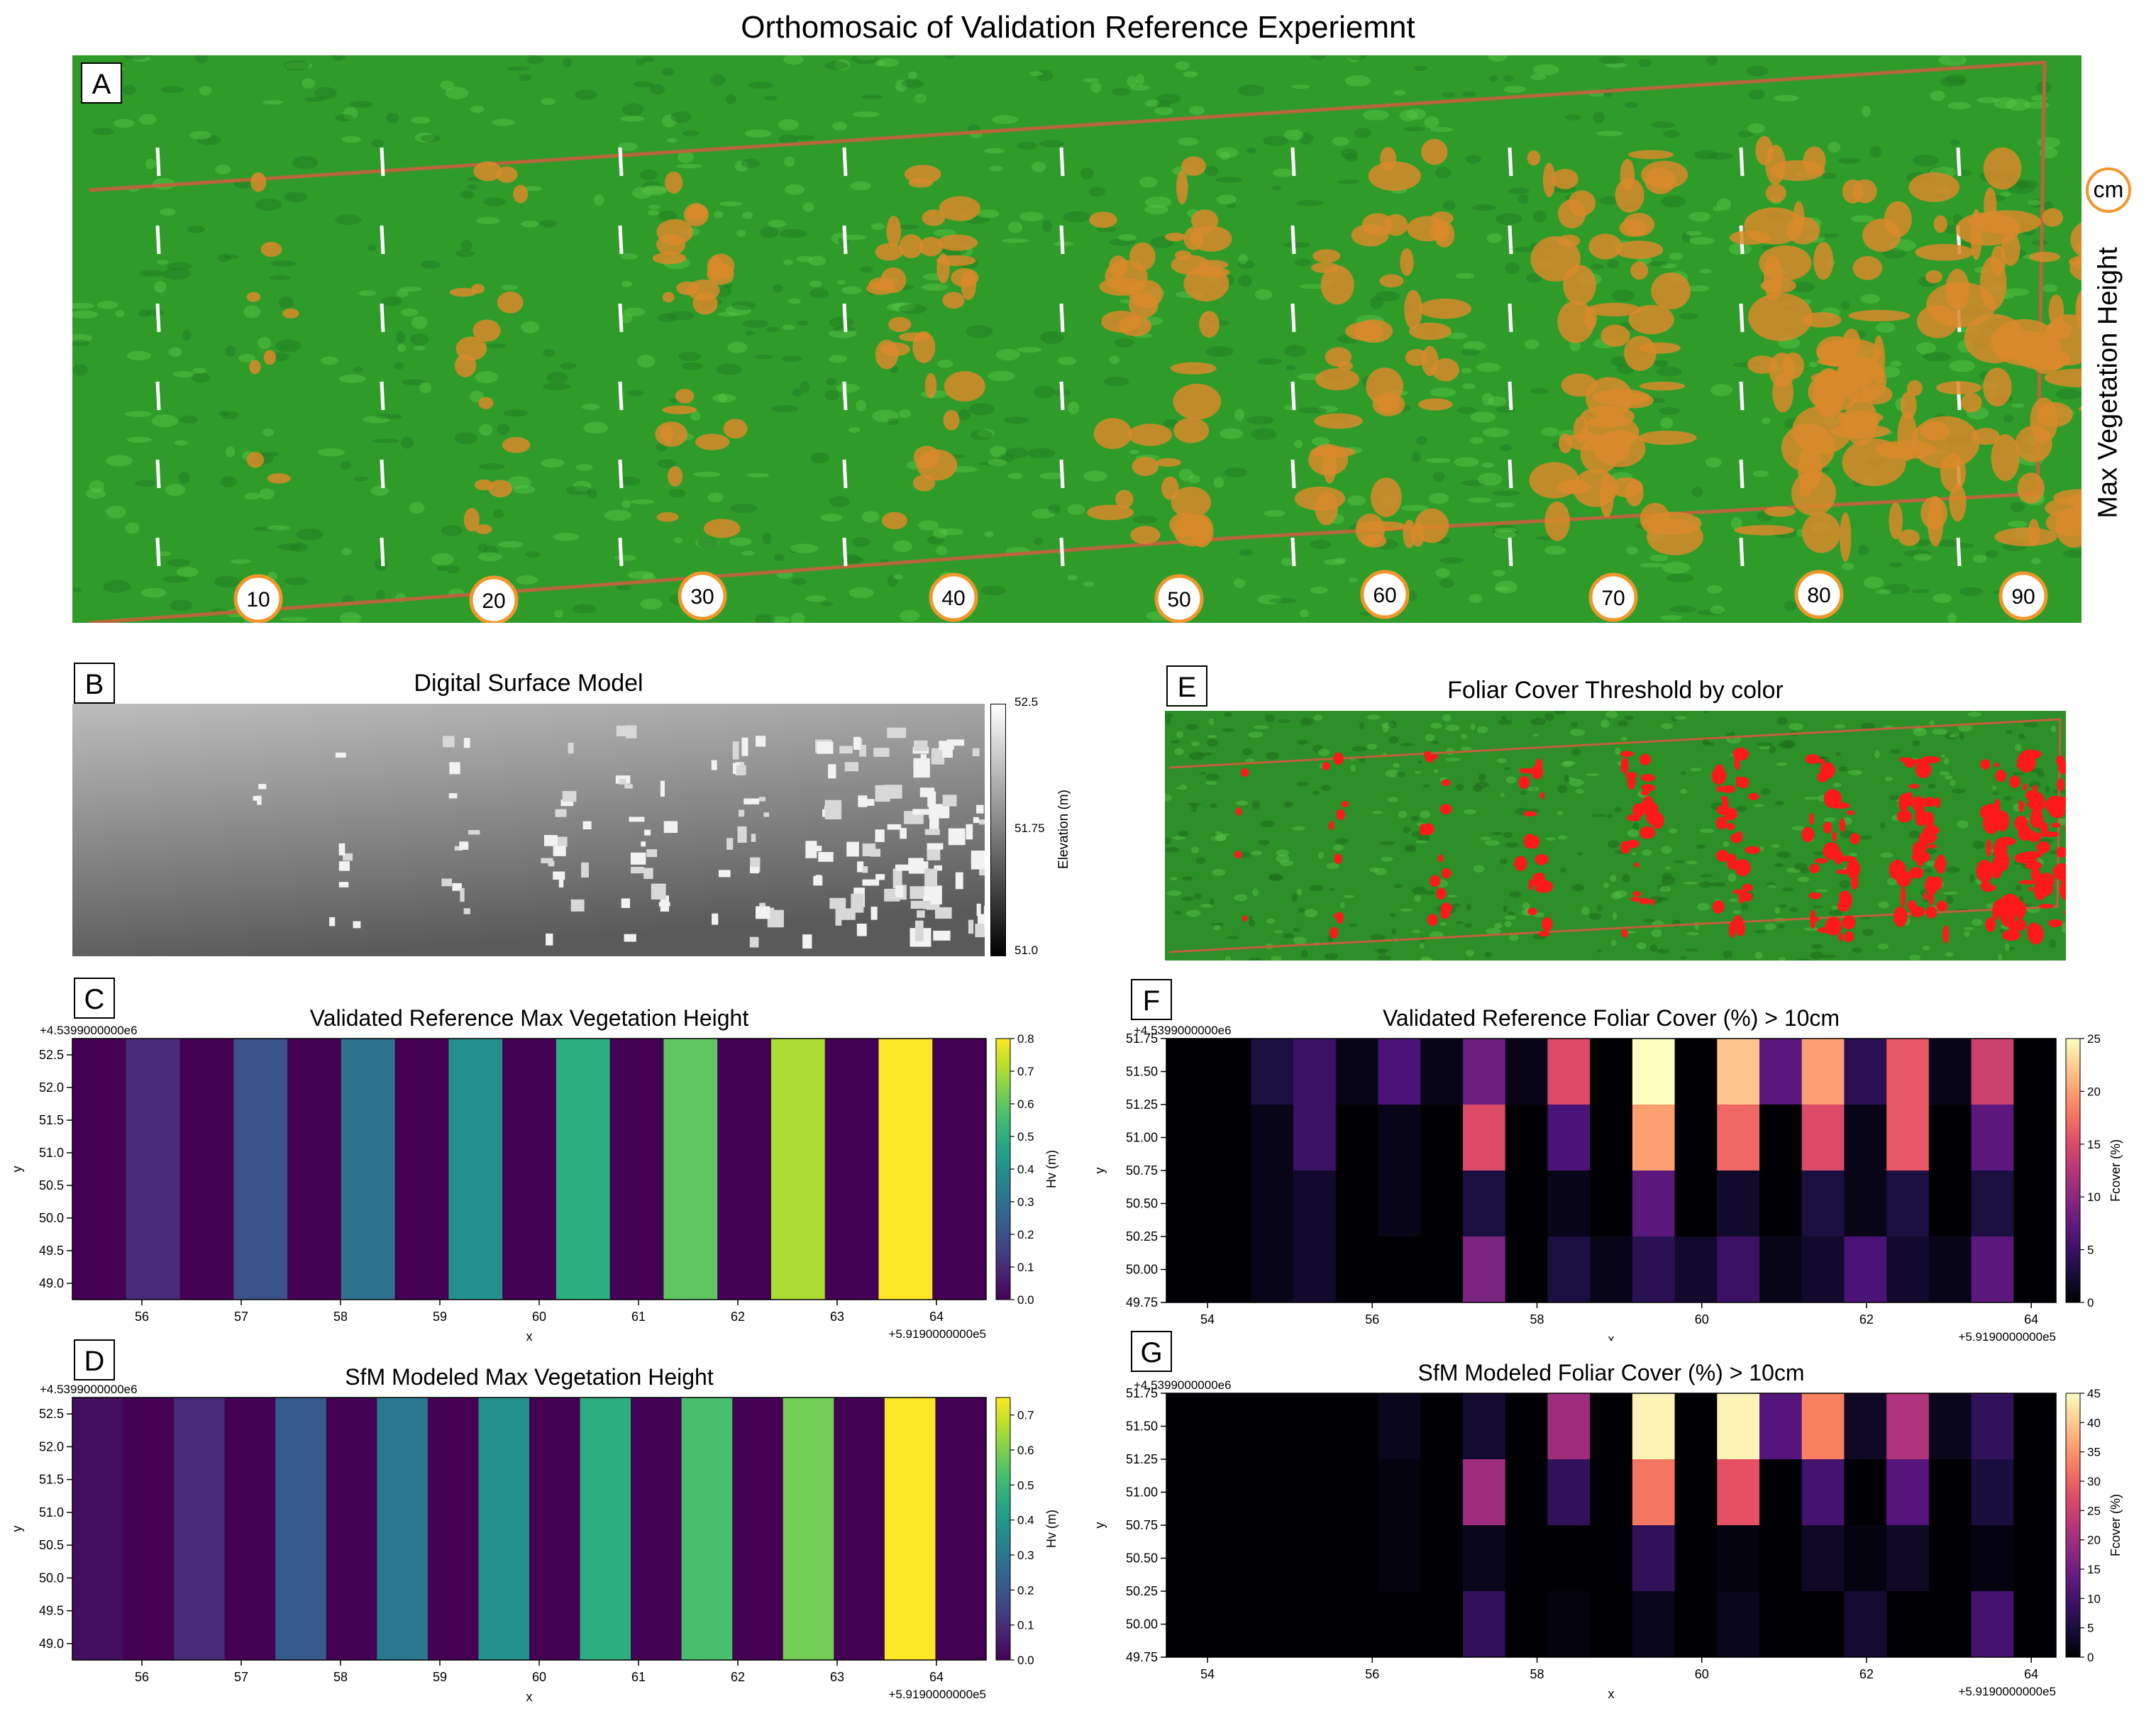  I want to click on white-stake, so click(1062, 474).